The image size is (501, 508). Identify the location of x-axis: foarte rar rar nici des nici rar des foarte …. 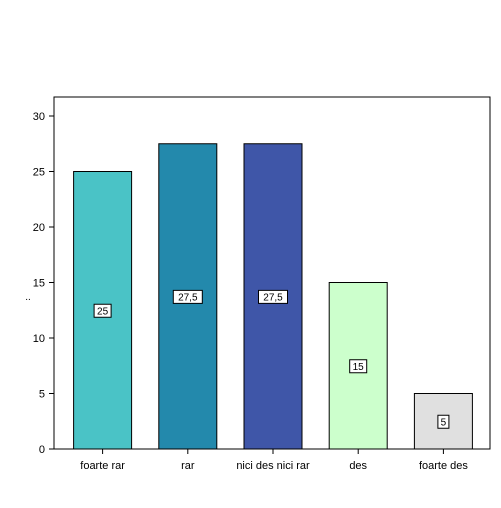
(274, 460).